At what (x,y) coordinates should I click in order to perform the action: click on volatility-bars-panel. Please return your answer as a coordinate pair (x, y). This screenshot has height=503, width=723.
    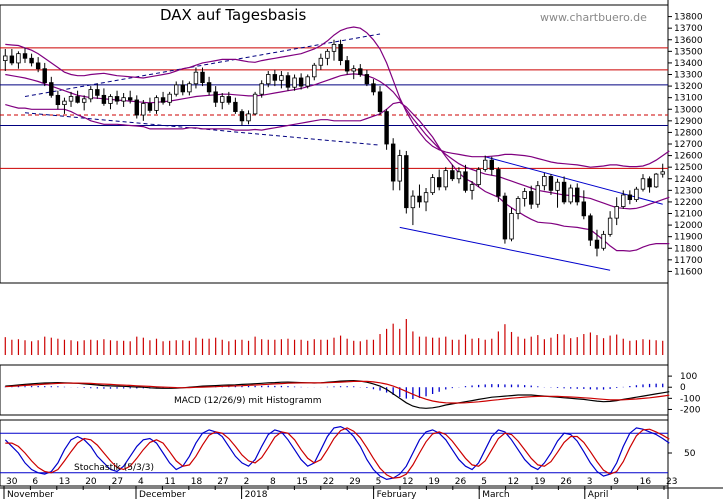
    Looking at the image, I should click on (334, 337).